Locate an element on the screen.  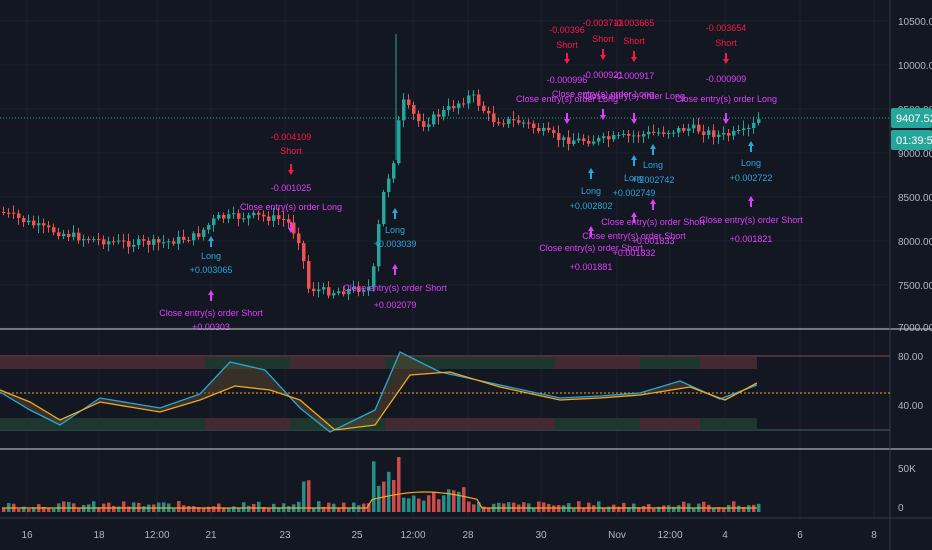
annotation-close-short: Close entry(s) order Short +0.001832 is located at coordinates (634, 235).